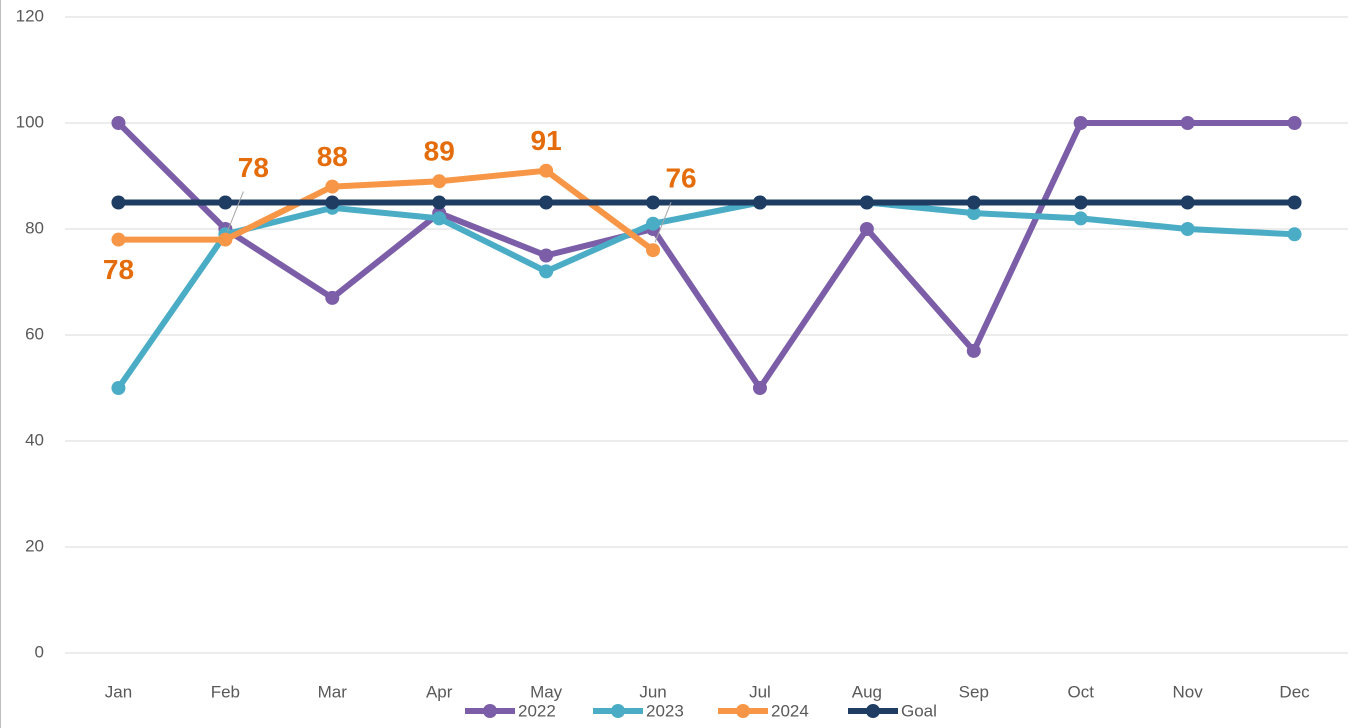 The image size is (1354, 728). What do you see at coordinates (30, 121) in the screenshot?
I see `y-tick-label: 100` at bounding box center [30, 121].